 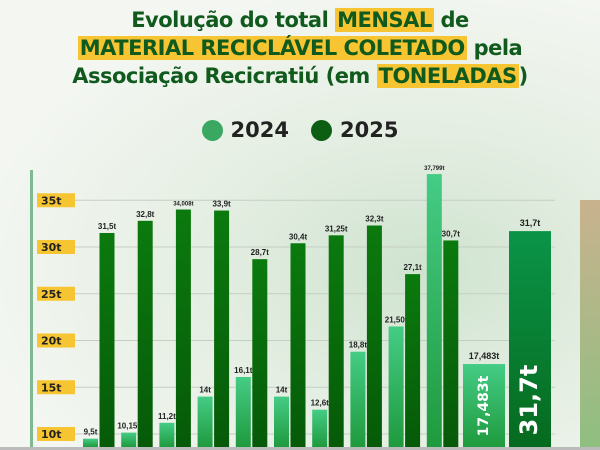 What do you see at coordinates (107, 226) in the screenshot?
I see `data-label: 31,5t` at bounding box center [107, 226].